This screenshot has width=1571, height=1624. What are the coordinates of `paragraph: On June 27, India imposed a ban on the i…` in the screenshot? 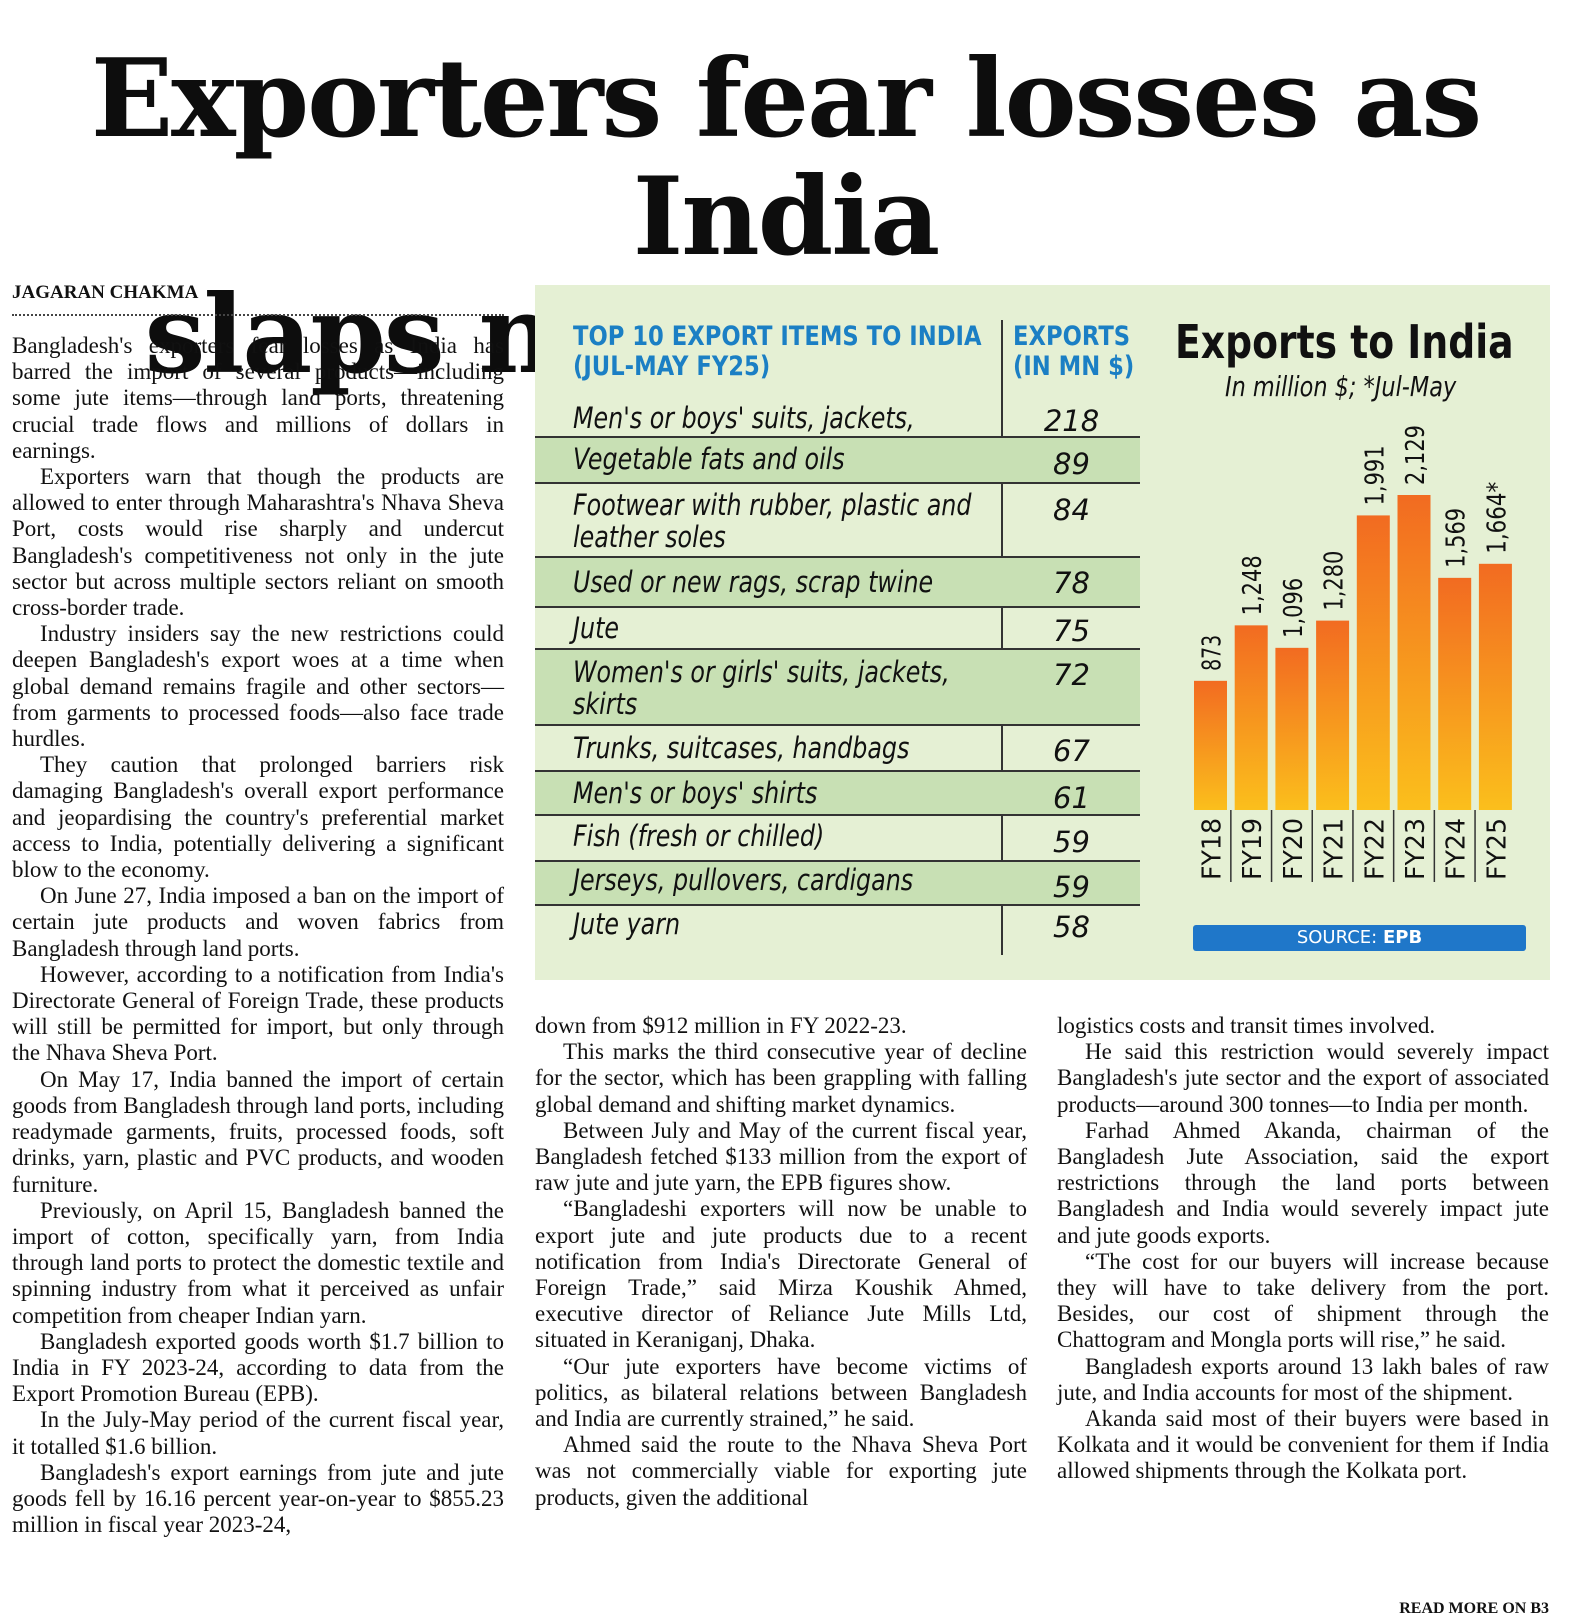 It's located at (258, 922).